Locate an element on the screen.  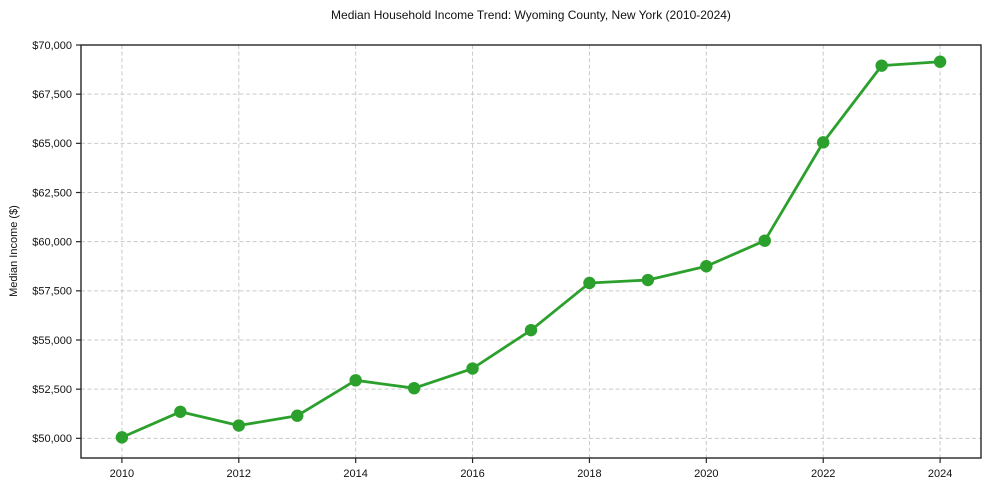
data-point-2014 is located at coordinates (355, 380).